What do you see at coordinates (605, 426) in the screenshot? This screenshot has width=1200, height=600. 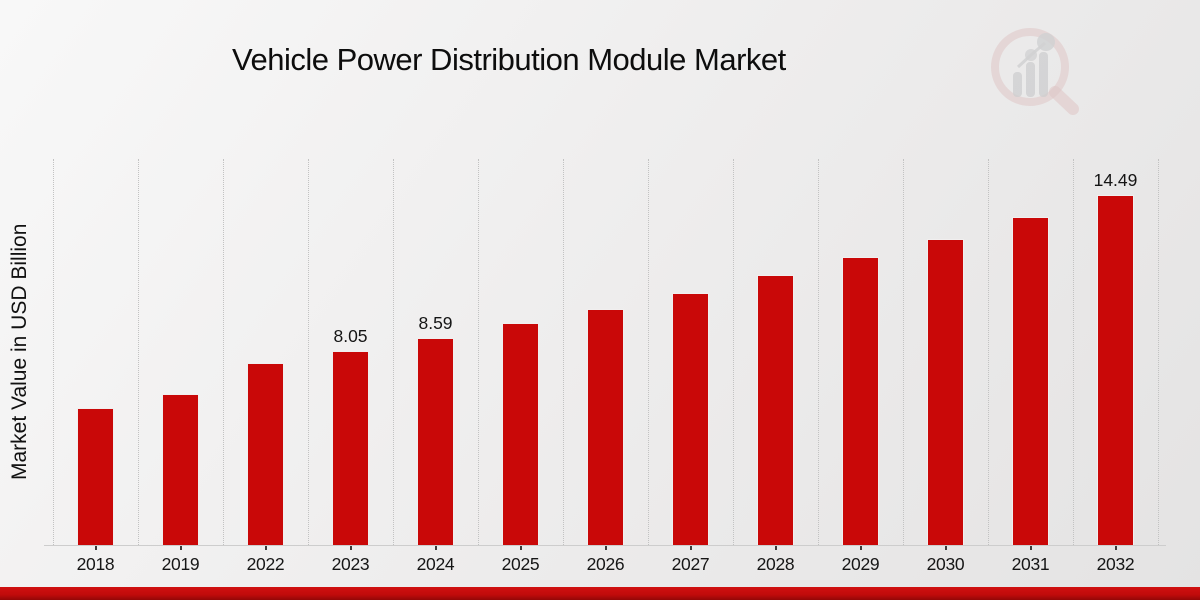 I see `bar-2026` at bounding box center [605, 426].